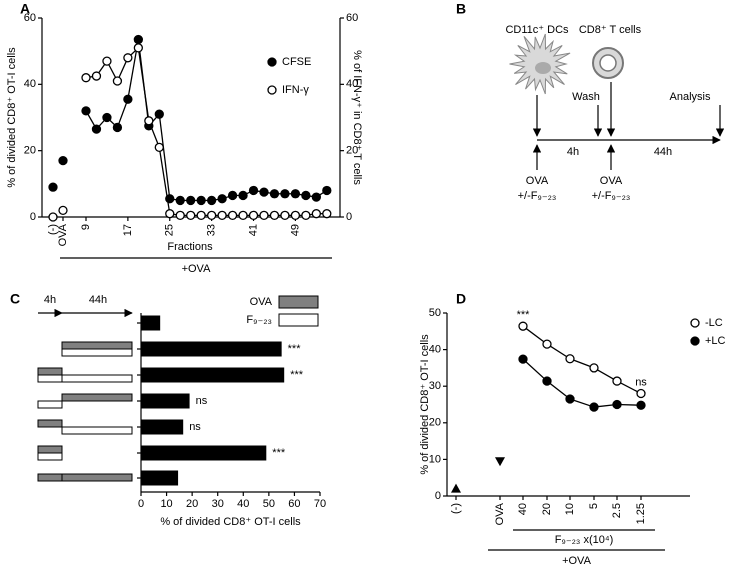  Describe the element at coordinates (218, 504) in the screenshot. I see `x-tick-label: 30` at that location.